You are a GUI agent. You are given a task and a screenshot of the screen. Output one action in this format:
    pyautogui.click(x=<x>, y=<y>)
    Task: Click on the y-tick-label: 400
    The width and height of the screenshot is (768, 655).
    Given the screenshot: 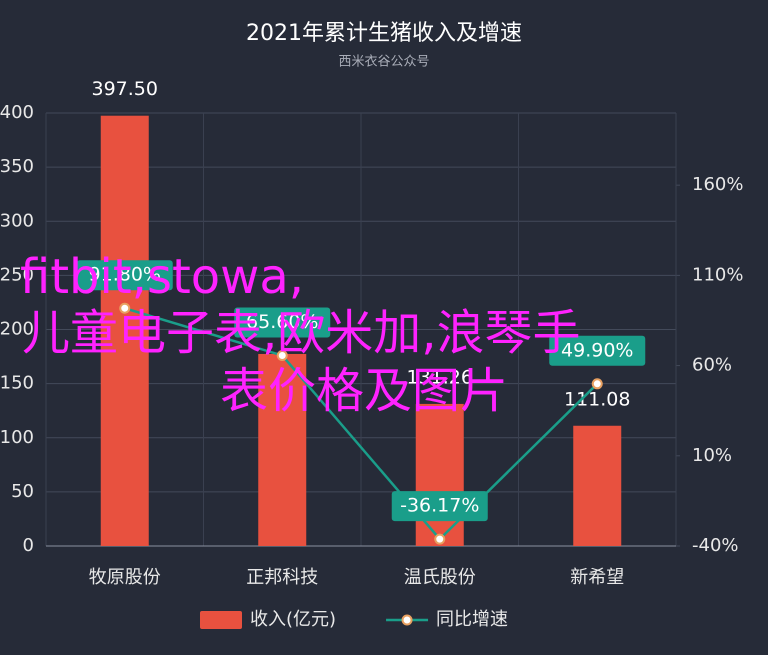 What is the action you would take?
    pyautogui.click(x=17, y=112)
    